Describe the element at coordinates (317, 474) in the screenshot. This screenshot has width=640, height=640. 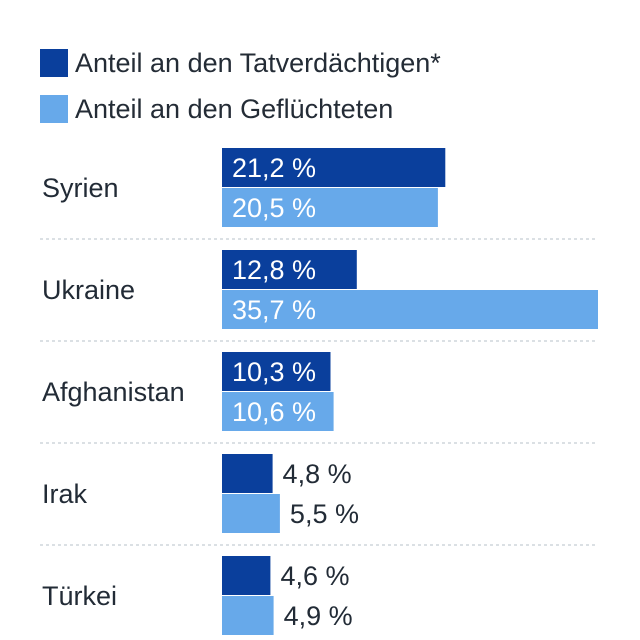
I see `data-label-irak-series-1: 4,8 %` at that location.